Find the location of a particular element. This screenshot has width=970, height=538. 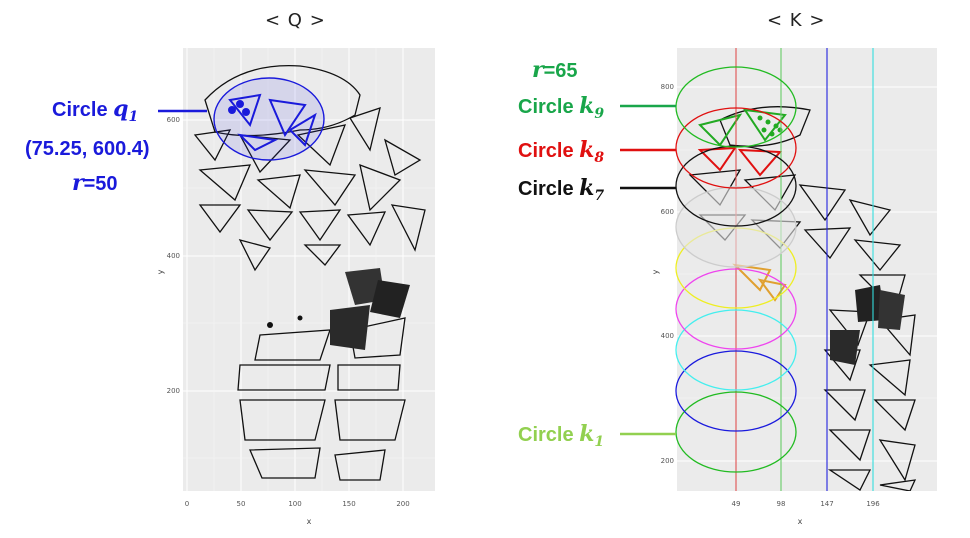

circles-k is located at coordinates (736, 269).